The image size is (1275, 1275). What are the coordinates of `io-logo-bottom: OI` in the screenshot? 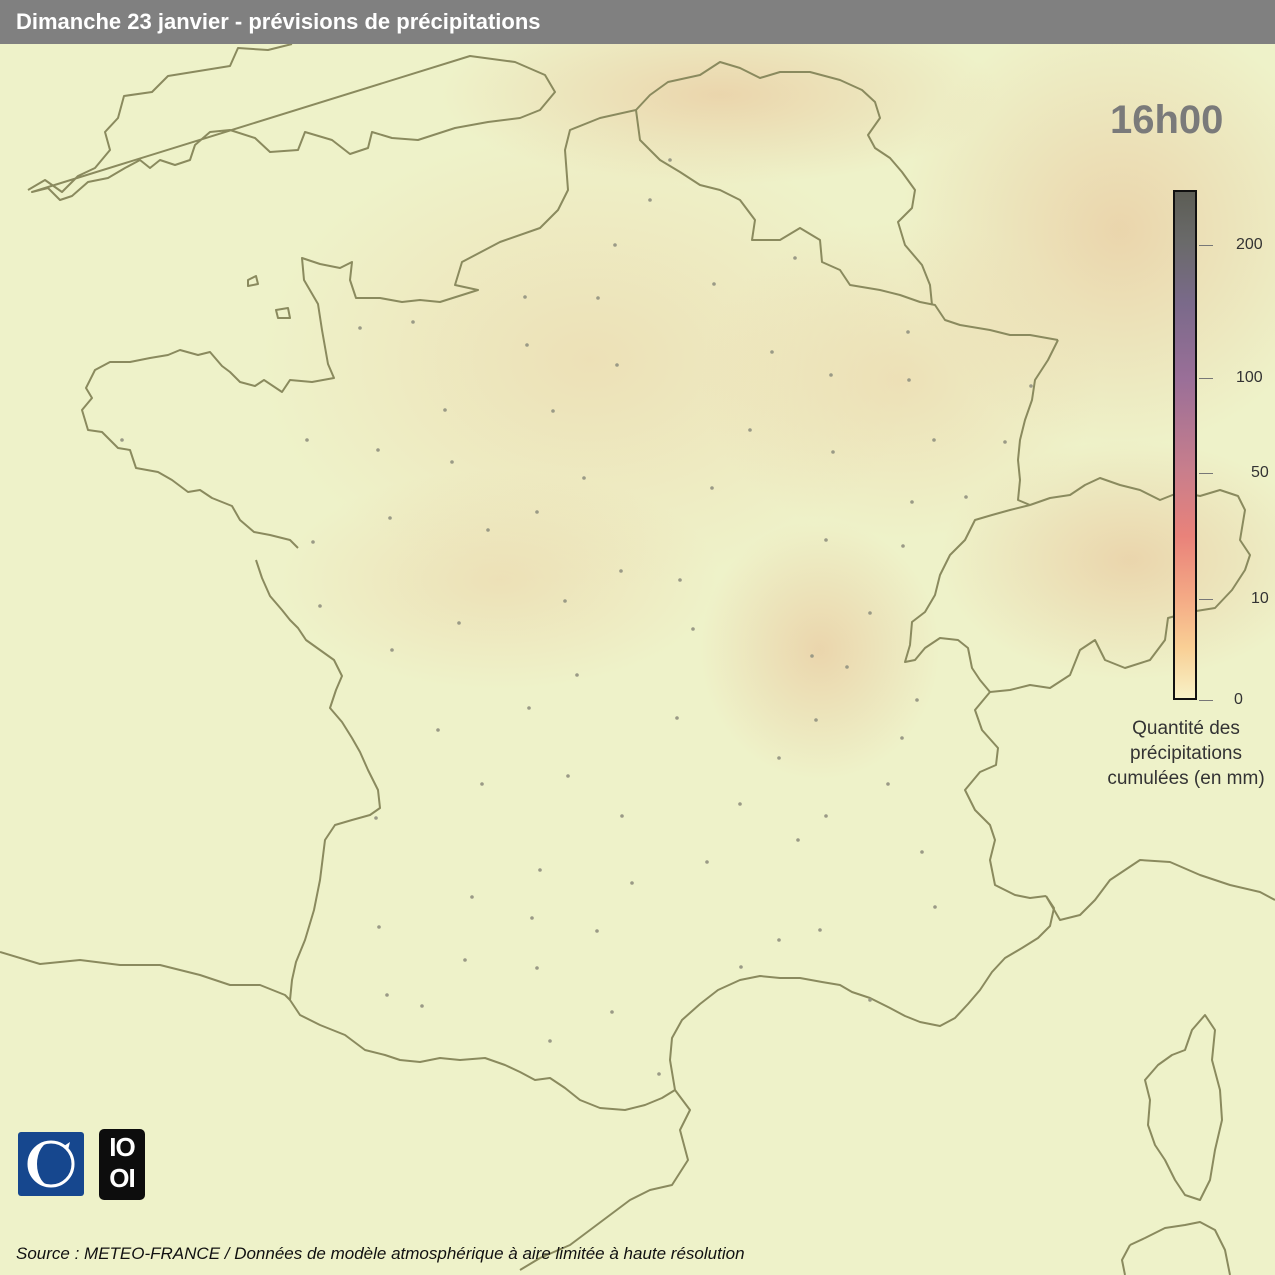 It's located at (122, 1178).